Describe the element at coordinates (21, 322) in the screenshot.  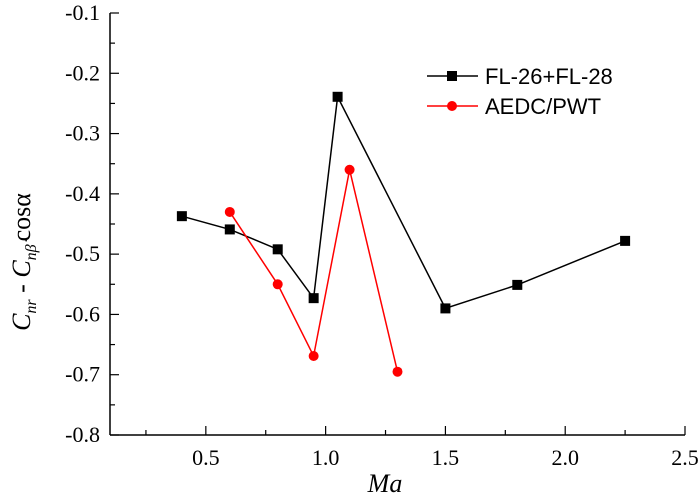
I see `y-axis-title-c1: C` at that location.